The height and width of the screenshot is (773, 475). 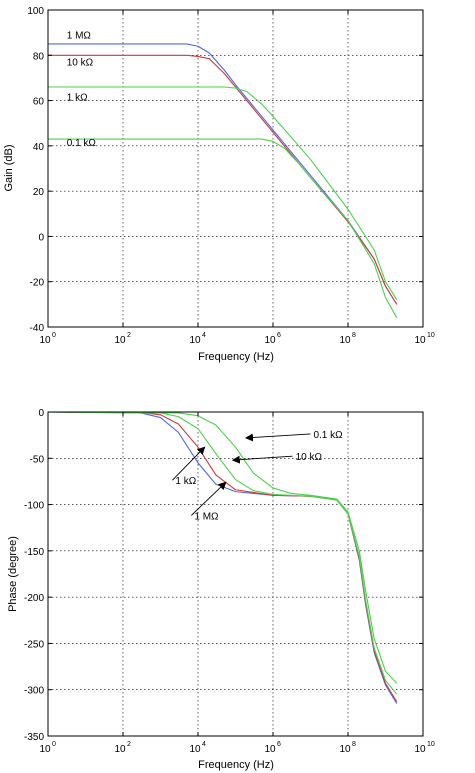 I want to click on phase-y-tick-label: -100, so click(x=34, y=506).